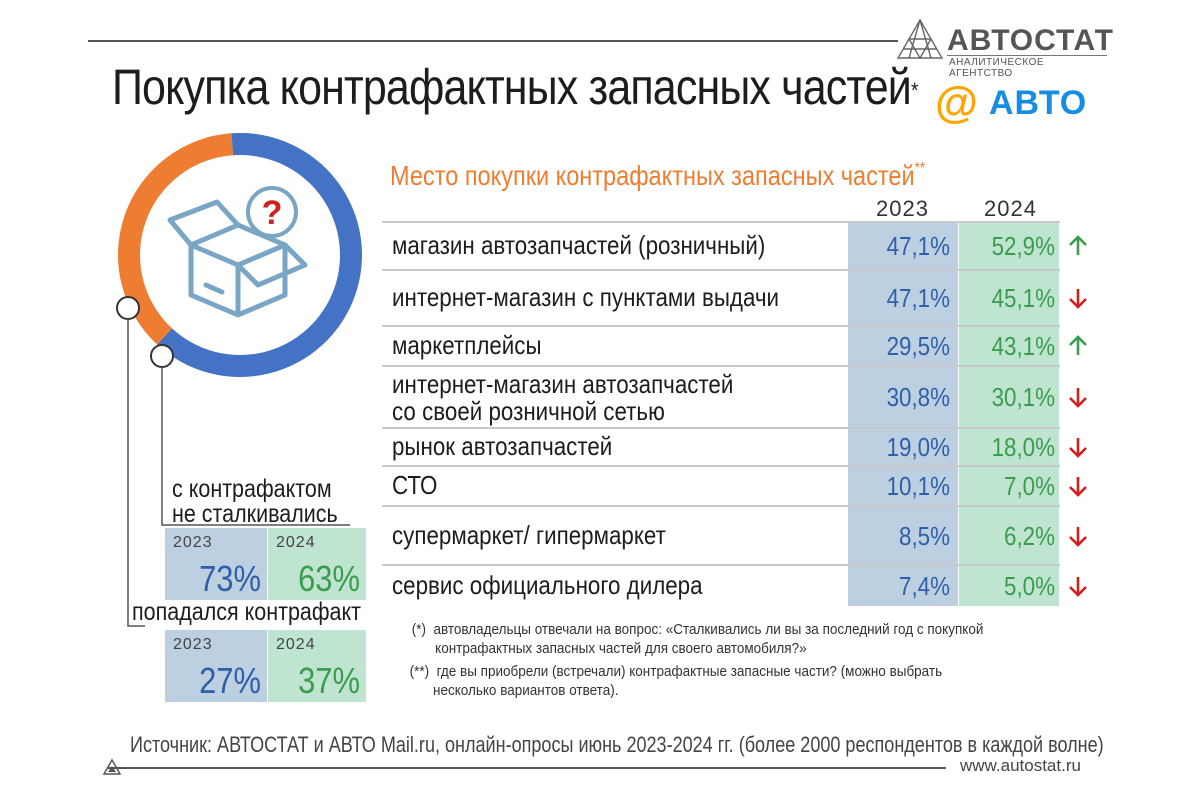  What do you see at coordinates (1023, 298) in the screenshot?
I see `value-2024: 45,1%` at bounding box center [1023, 298].